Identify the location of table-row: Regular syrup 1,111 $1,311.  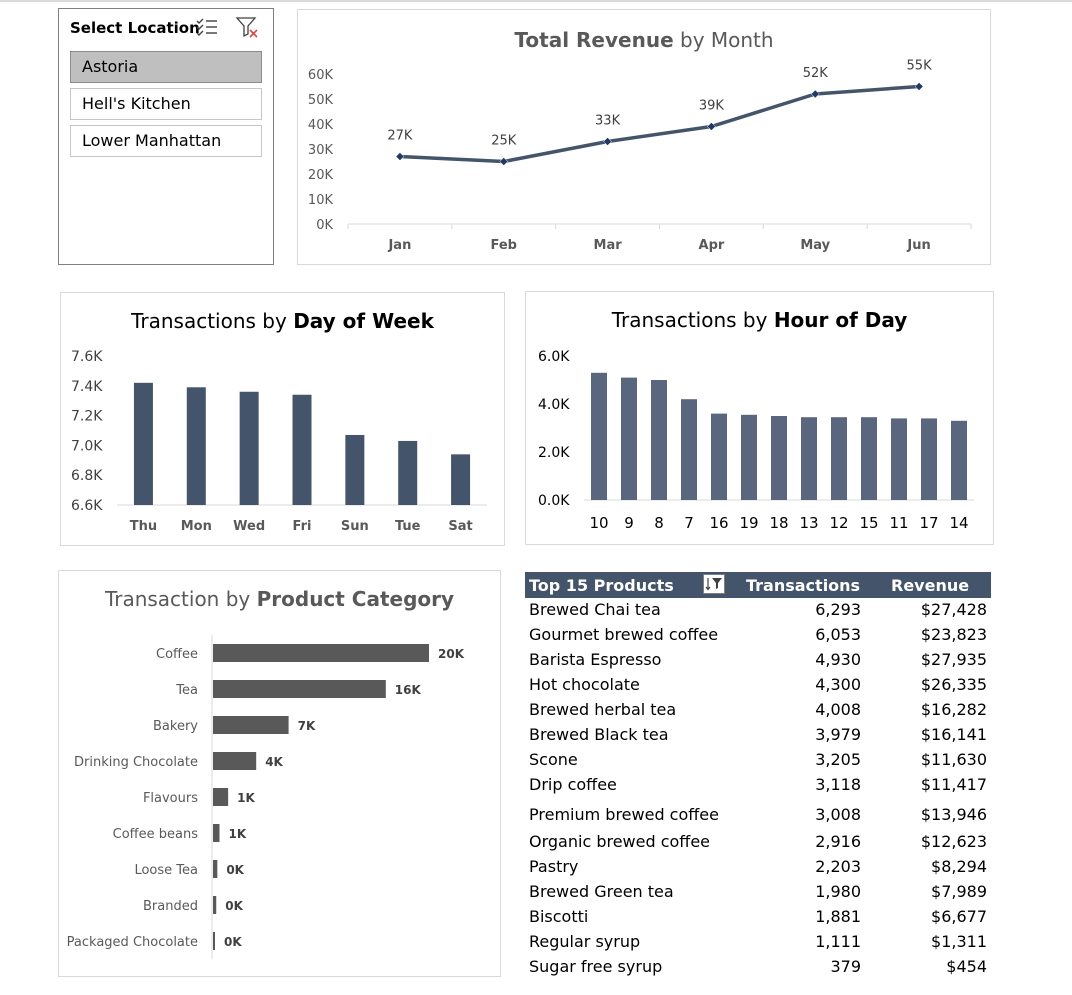
(758, 942).